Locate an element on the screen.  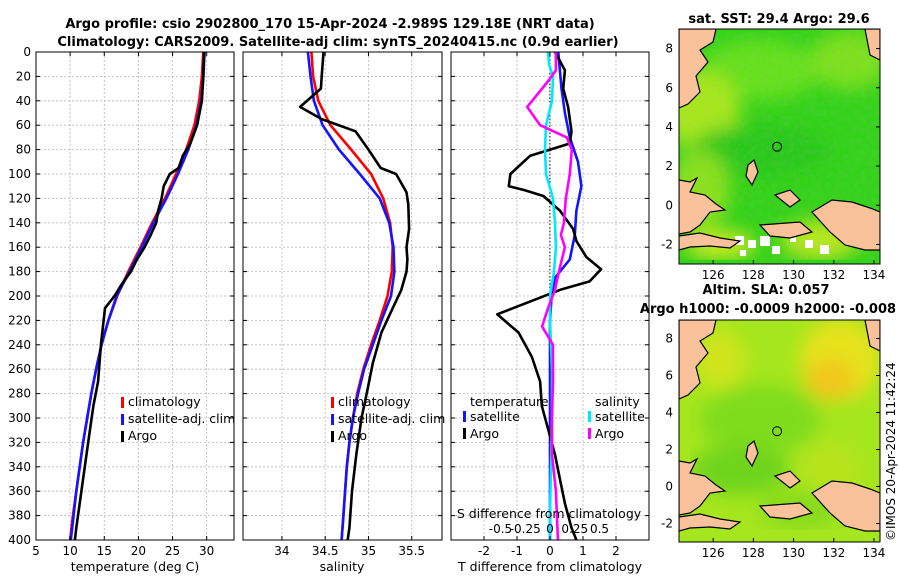
x-tick-label: 1 is located at coordinates (583, 551).